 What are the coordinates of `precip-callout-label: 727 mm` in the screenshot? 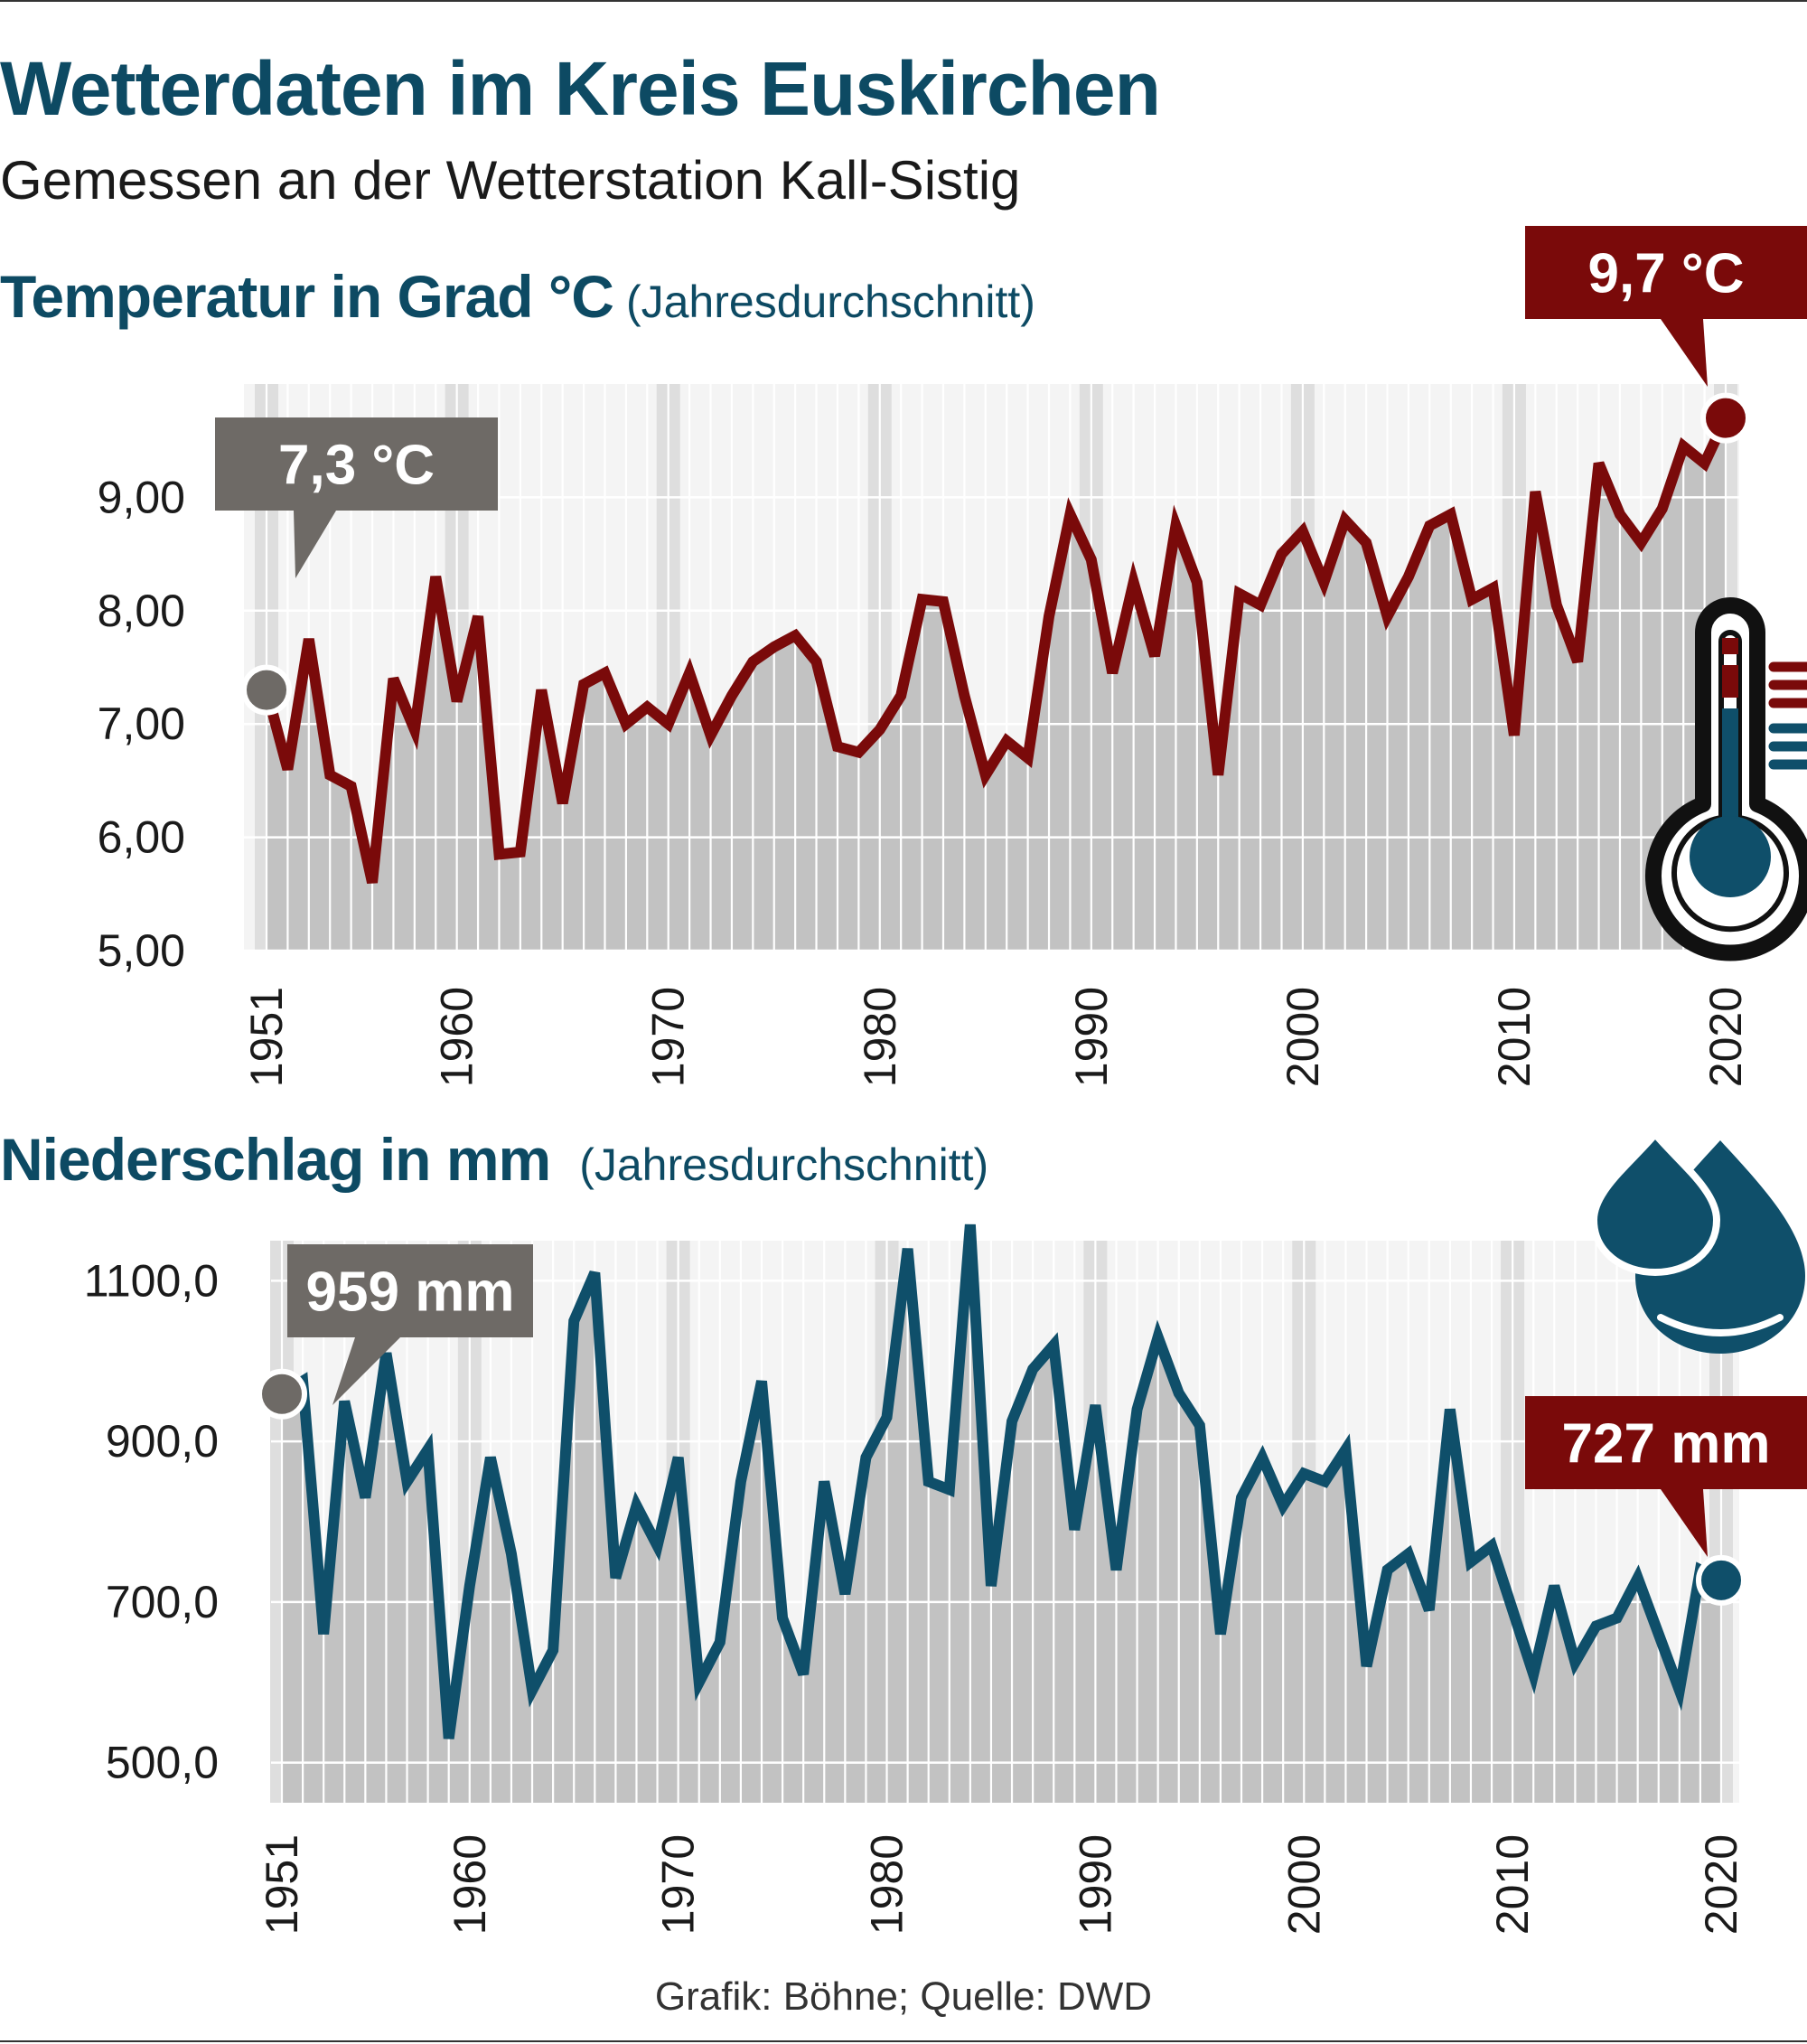 It's located at (1667, 1444).